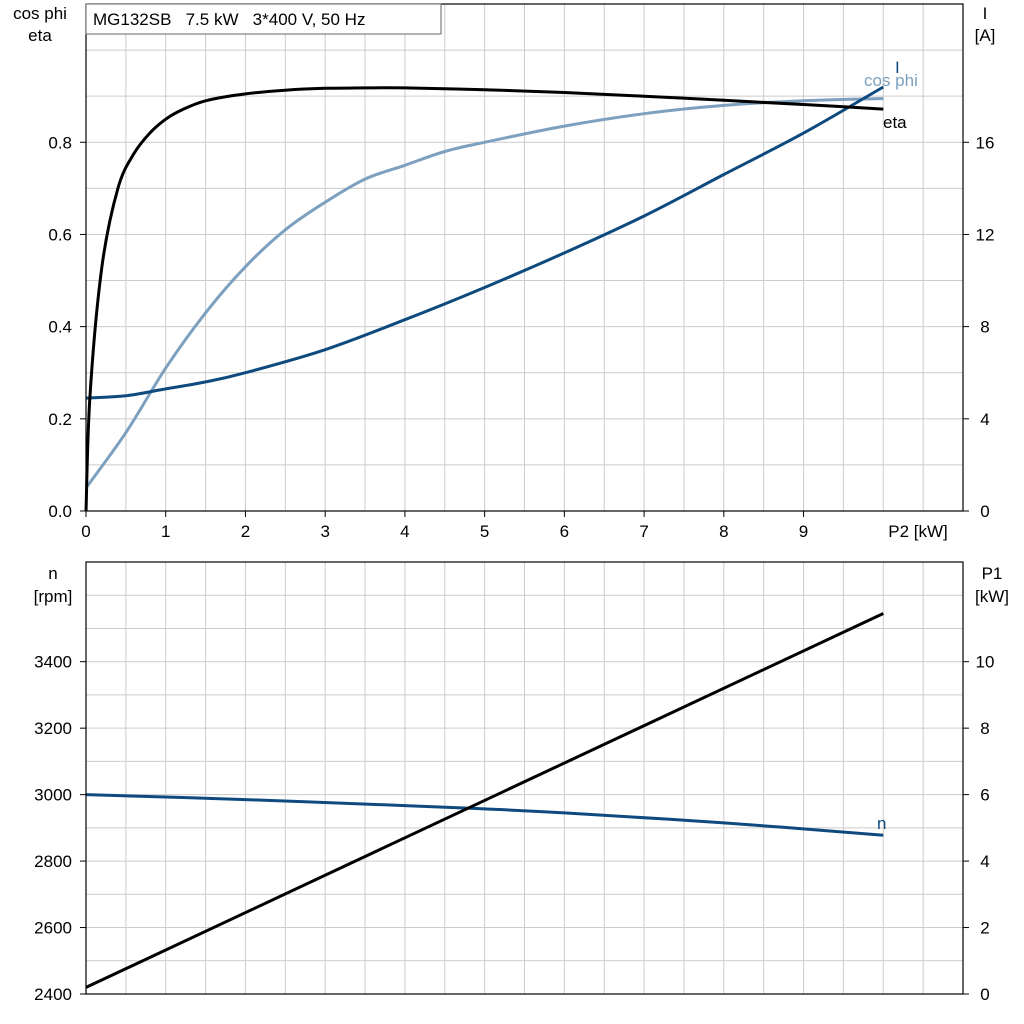  Describe the element at coordinates (985, 142) in the screenshot. I see `y-right-tick-label: 16` at that location.